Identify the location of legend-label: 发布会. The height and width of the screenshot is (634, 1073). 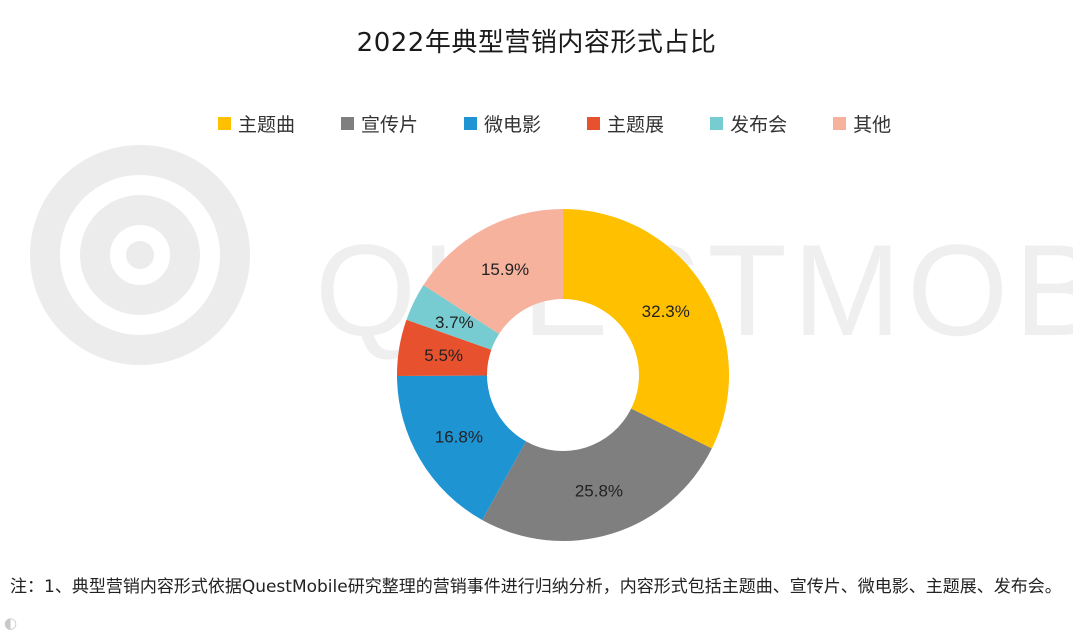
(759, 125).